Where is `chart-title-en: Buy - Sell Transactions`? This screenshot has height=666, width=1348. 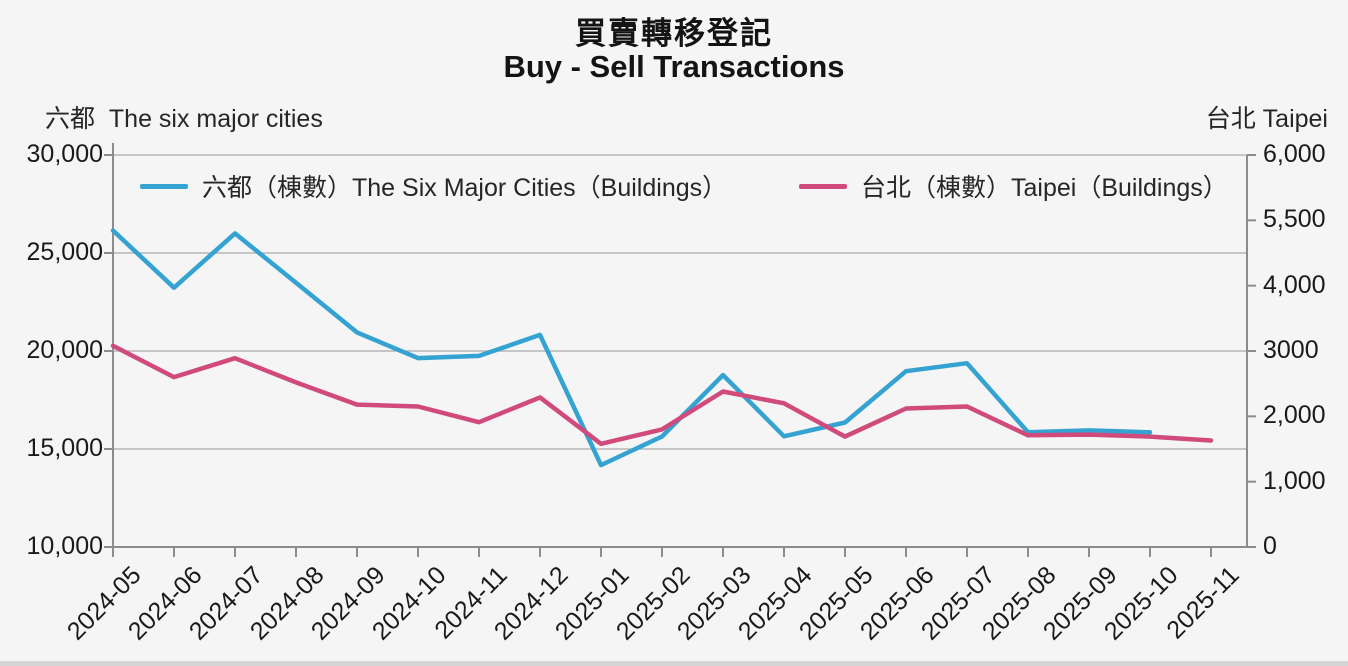
chart-title-en: Buy - Sell Transactions is located at coordinates (674, 66).